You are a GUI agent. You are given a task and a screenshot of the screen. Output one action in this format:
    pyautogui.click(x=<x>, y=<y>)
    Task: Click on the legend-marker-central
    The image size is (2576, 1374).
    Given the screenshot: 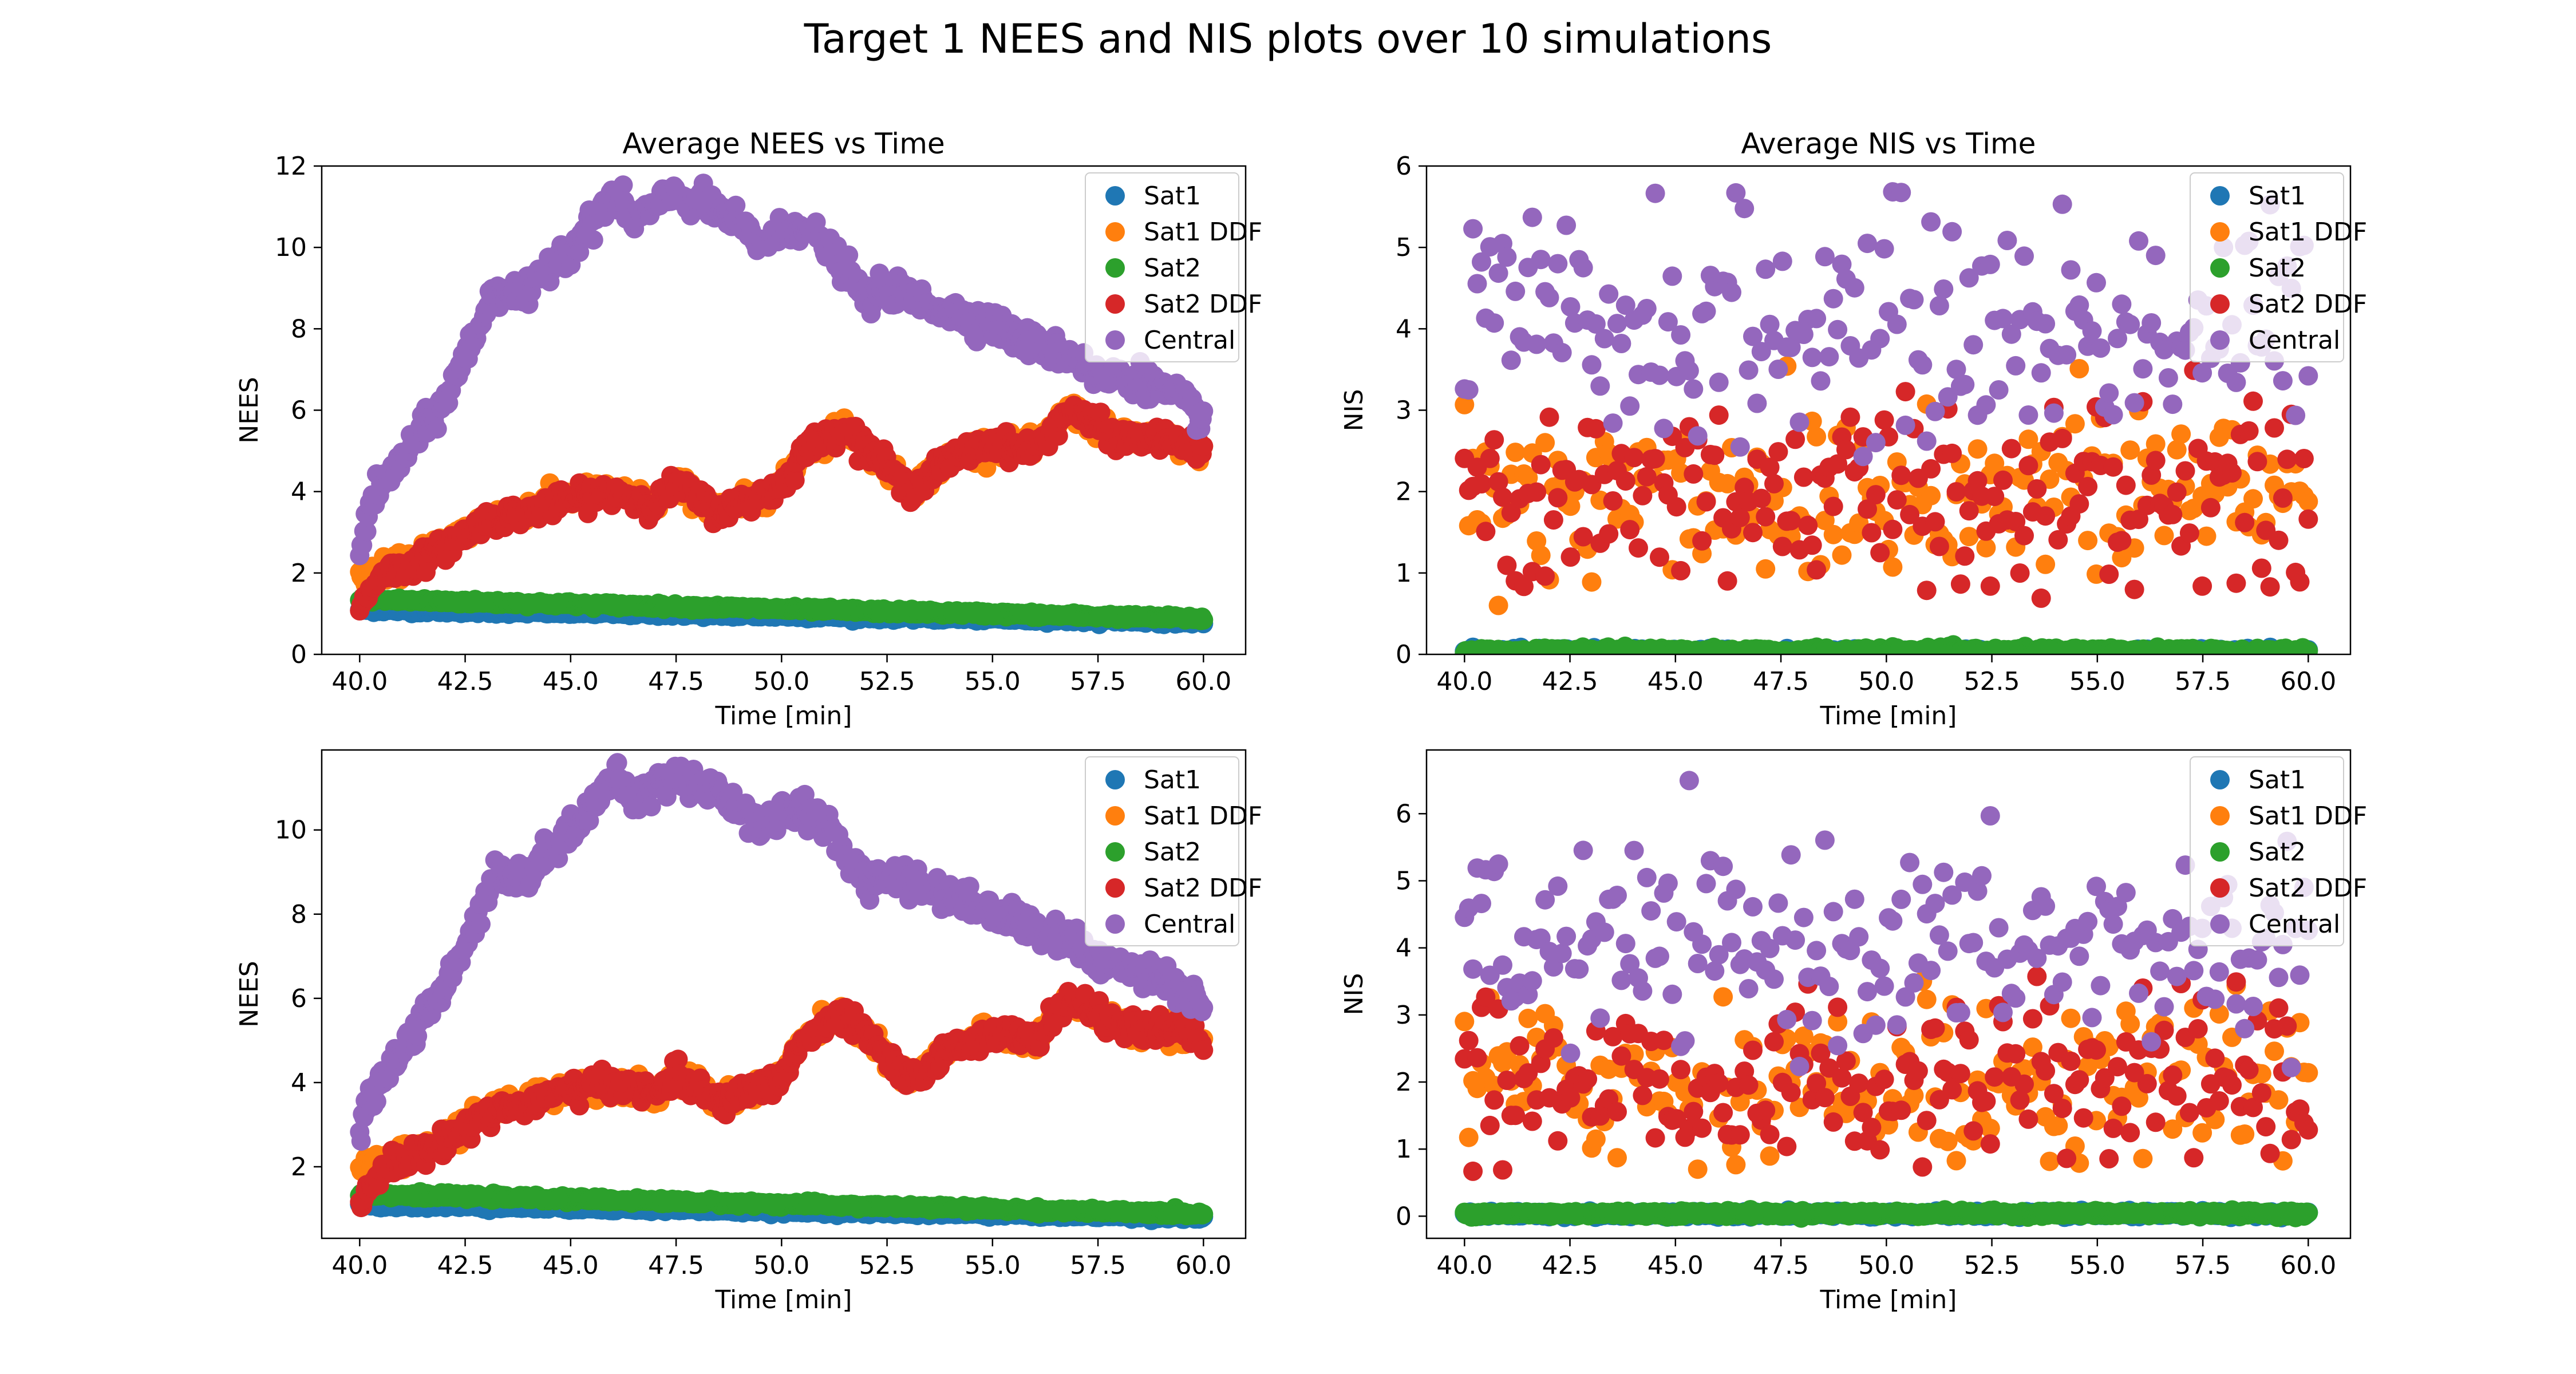 What is the action you would take?
    pyautogui.click(x=2220, y=340)
    